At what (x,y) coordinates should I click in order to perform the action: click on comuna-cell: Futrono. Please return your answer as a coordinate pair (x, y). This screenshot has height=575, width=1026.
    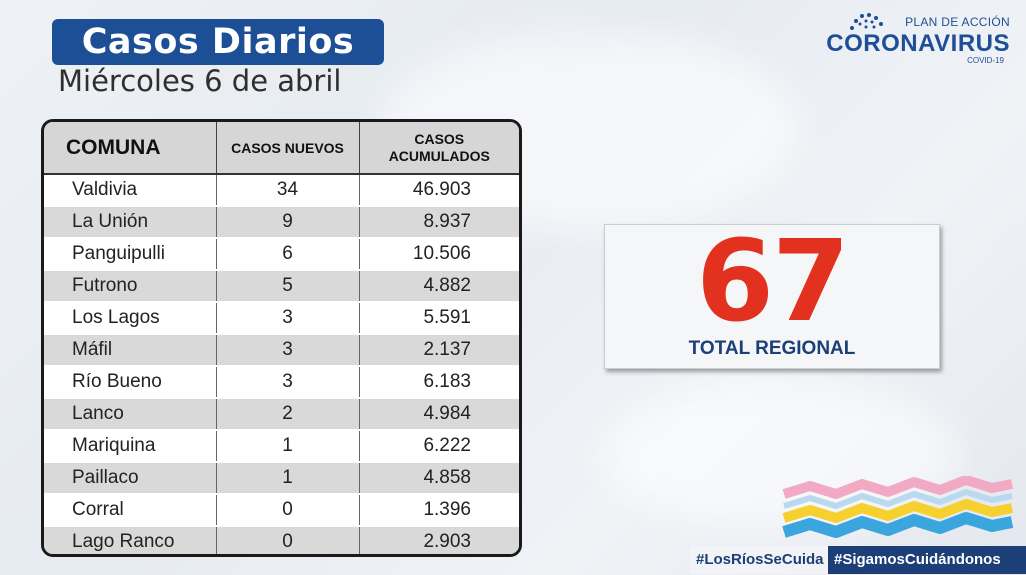
    Looking at the image, I should click on (130, 286).